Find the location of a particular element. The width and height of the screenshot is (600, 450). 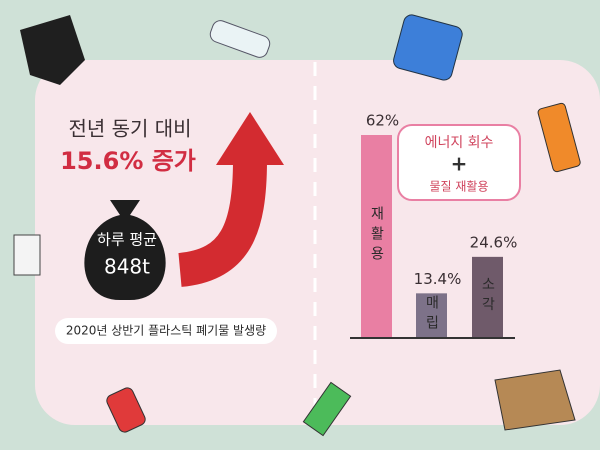

daily-value: 848t is located at coordinates (127, 267).